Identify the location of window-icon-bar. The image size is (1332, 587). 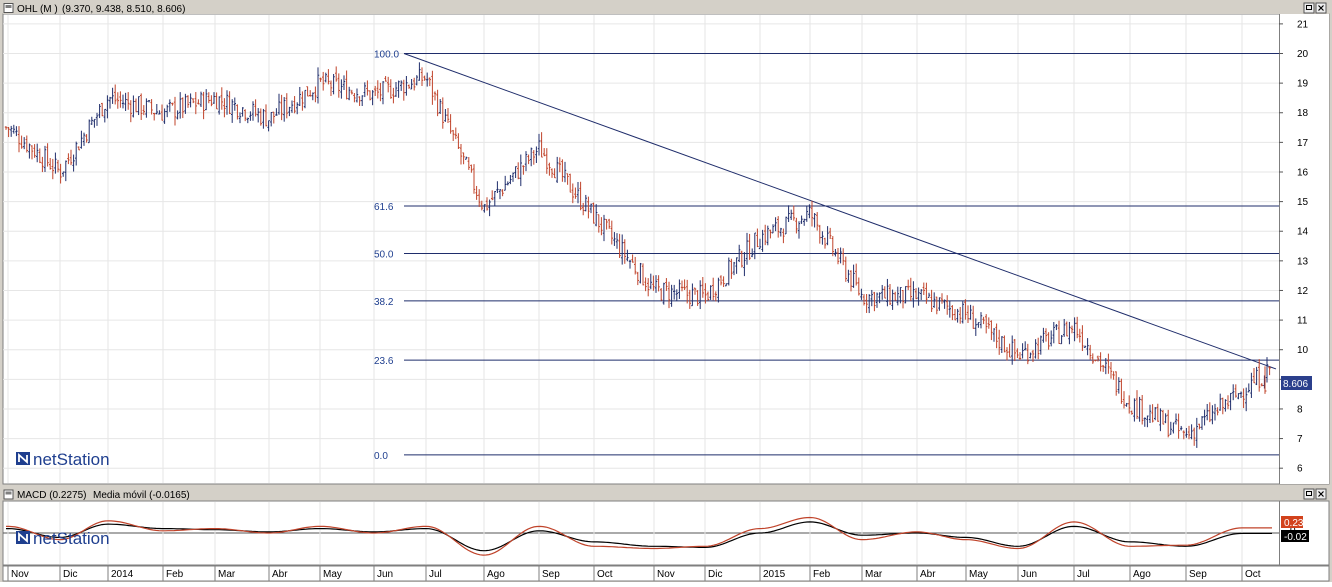
(8, 6).